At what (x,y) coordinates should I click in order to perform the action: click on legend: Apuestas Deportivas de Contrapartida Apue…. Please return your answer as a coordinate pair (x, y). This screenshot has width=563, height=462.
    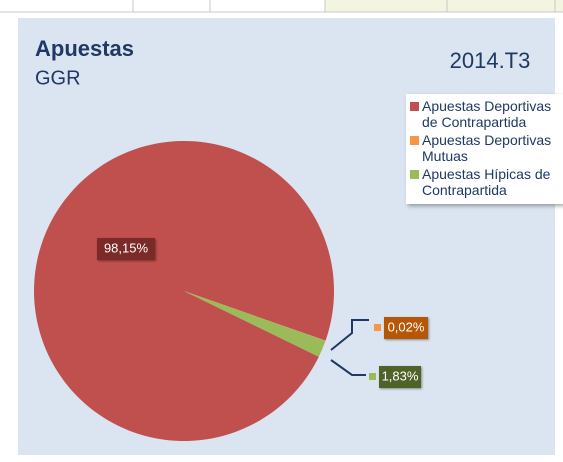
    Looking at the image, I should click on (484, 149).